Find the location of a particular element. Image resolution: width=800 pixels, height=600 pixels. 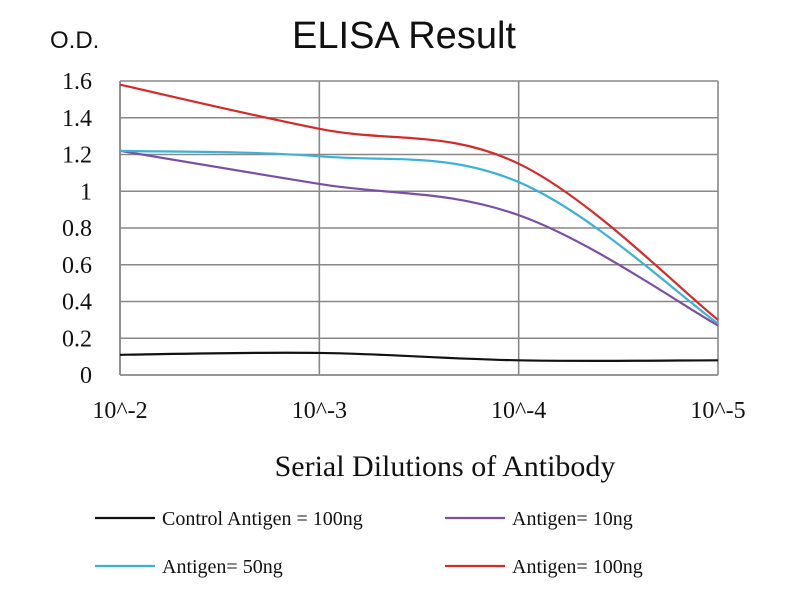

y-axis-label: O.D. is located at coordinates (74, 40).